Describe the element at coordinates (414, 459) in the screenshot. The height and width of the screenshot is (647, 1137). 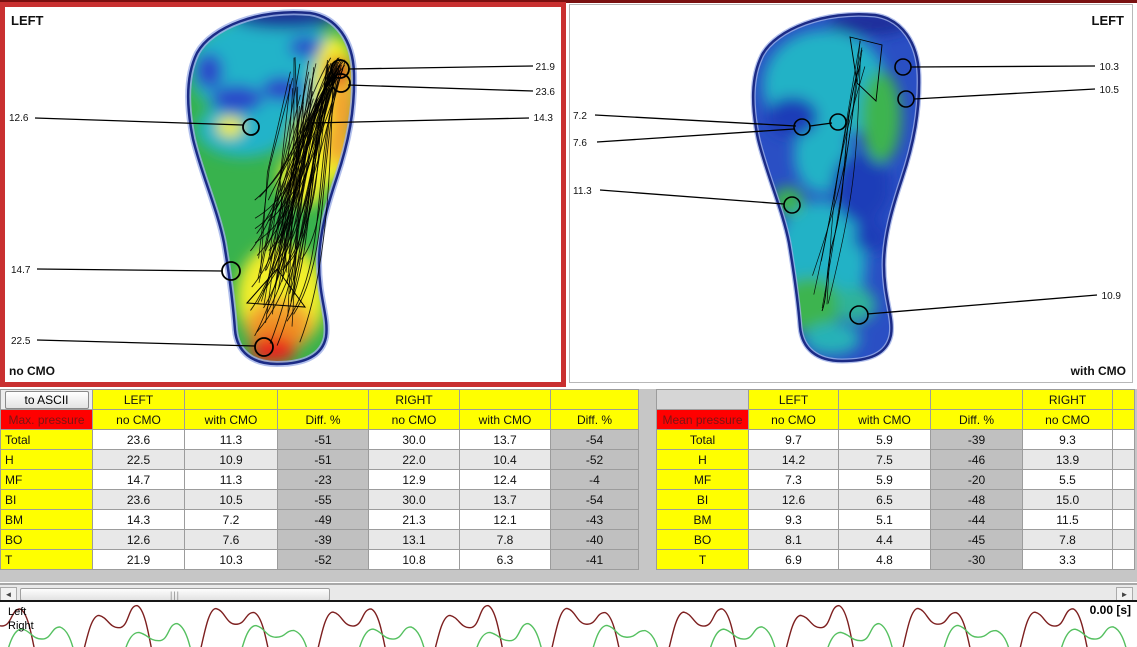
I see `value-cell: 22.0` at that location.